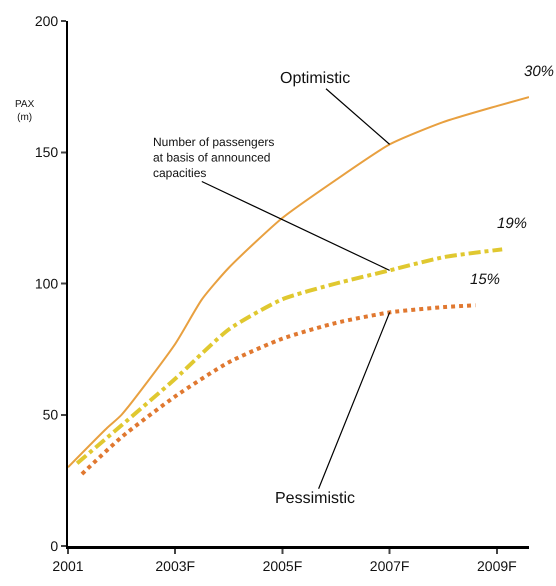  Describe the element at coordinates (46, 20) in the screenshot. I see `y-tick-label: 200` at that location.